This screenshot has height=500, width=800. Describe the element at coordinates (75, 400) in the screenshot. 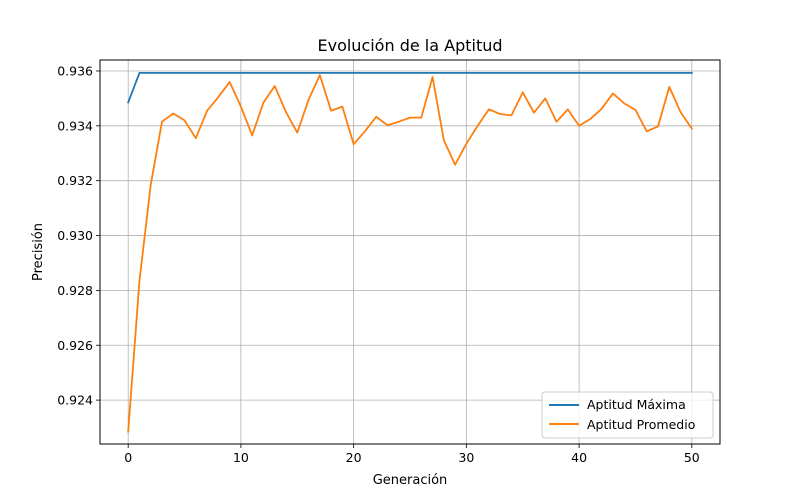

I see `y-tick-label: 0.924` at that location.